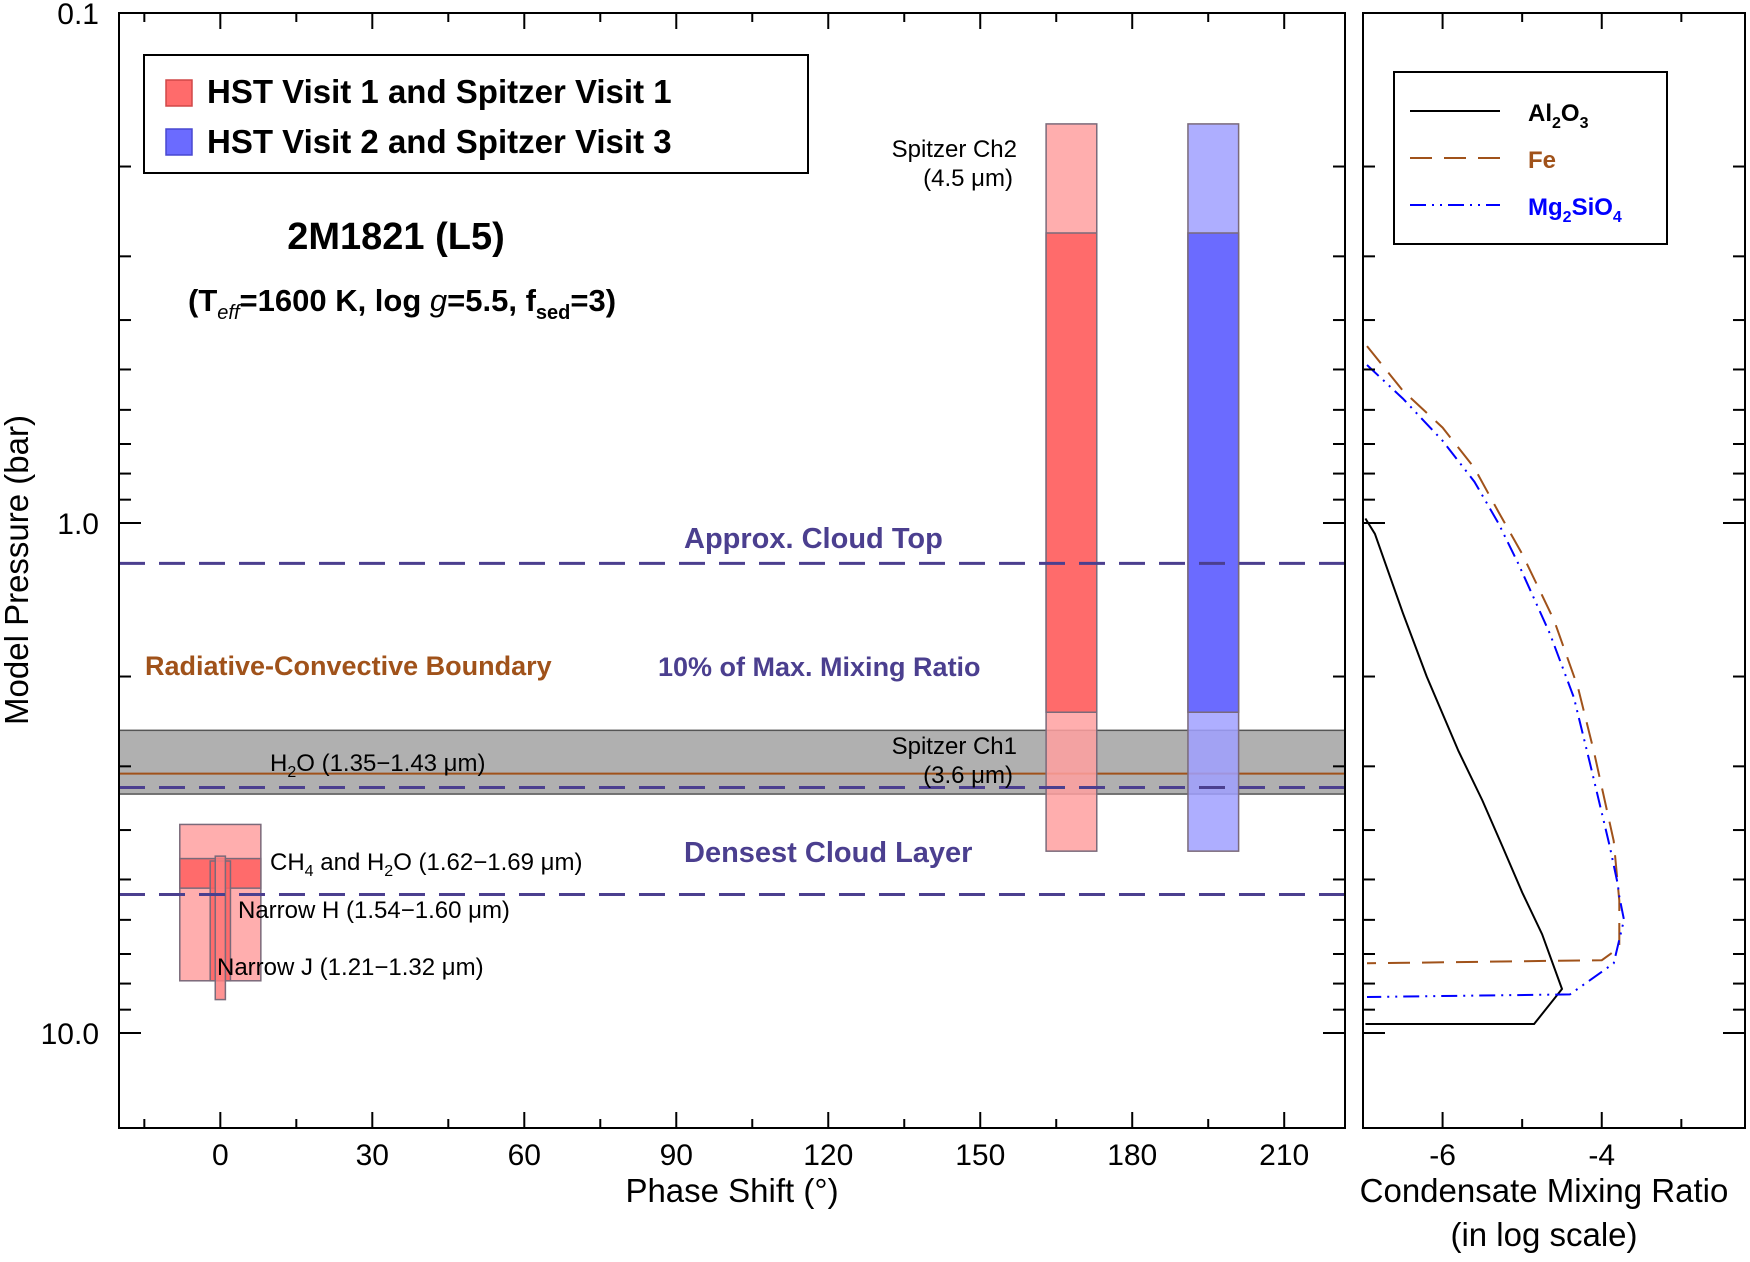 The height and width of the screenshot is (1262, 1750). I want to click on cloud-top-label: Approx. Cloud Top, so click(813, 539).